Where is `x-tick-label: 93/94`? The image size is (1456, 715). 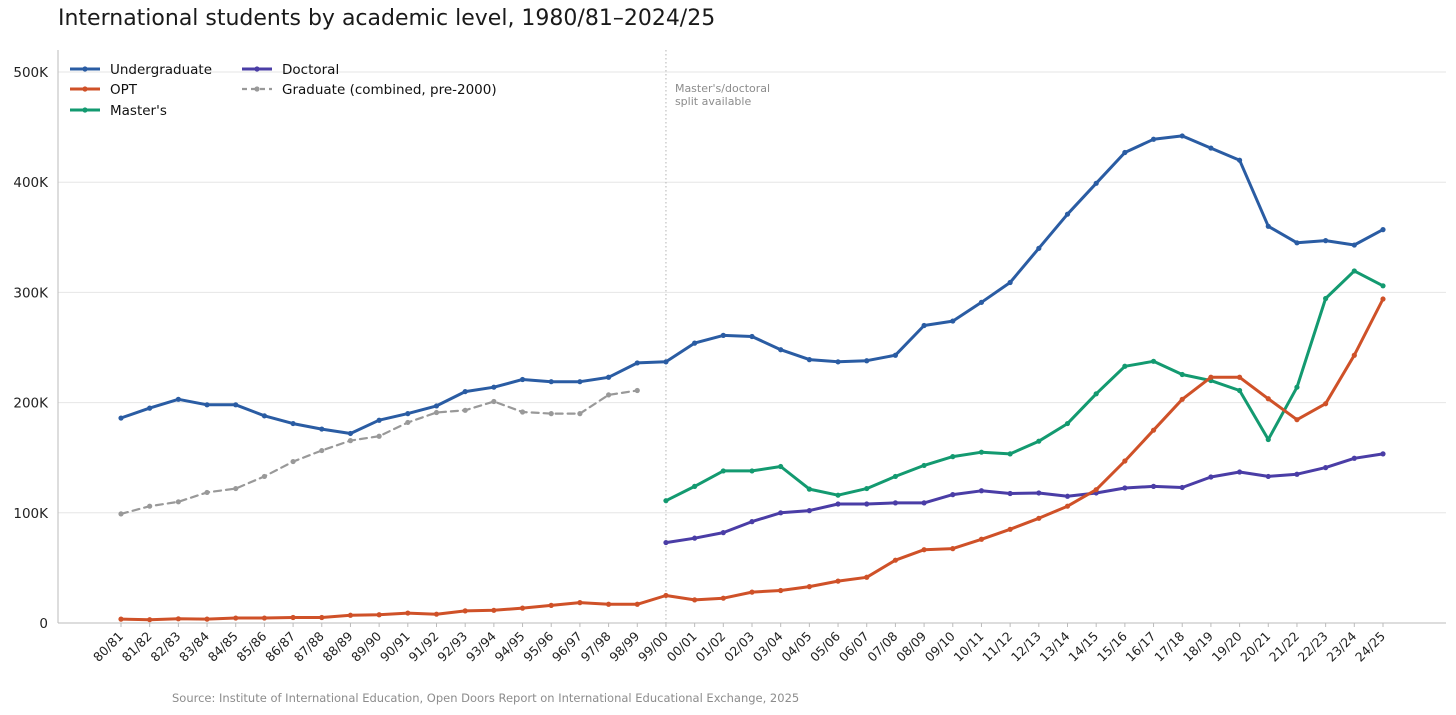
x-tick-label: 93/94 is located at coordinates (481, 646).